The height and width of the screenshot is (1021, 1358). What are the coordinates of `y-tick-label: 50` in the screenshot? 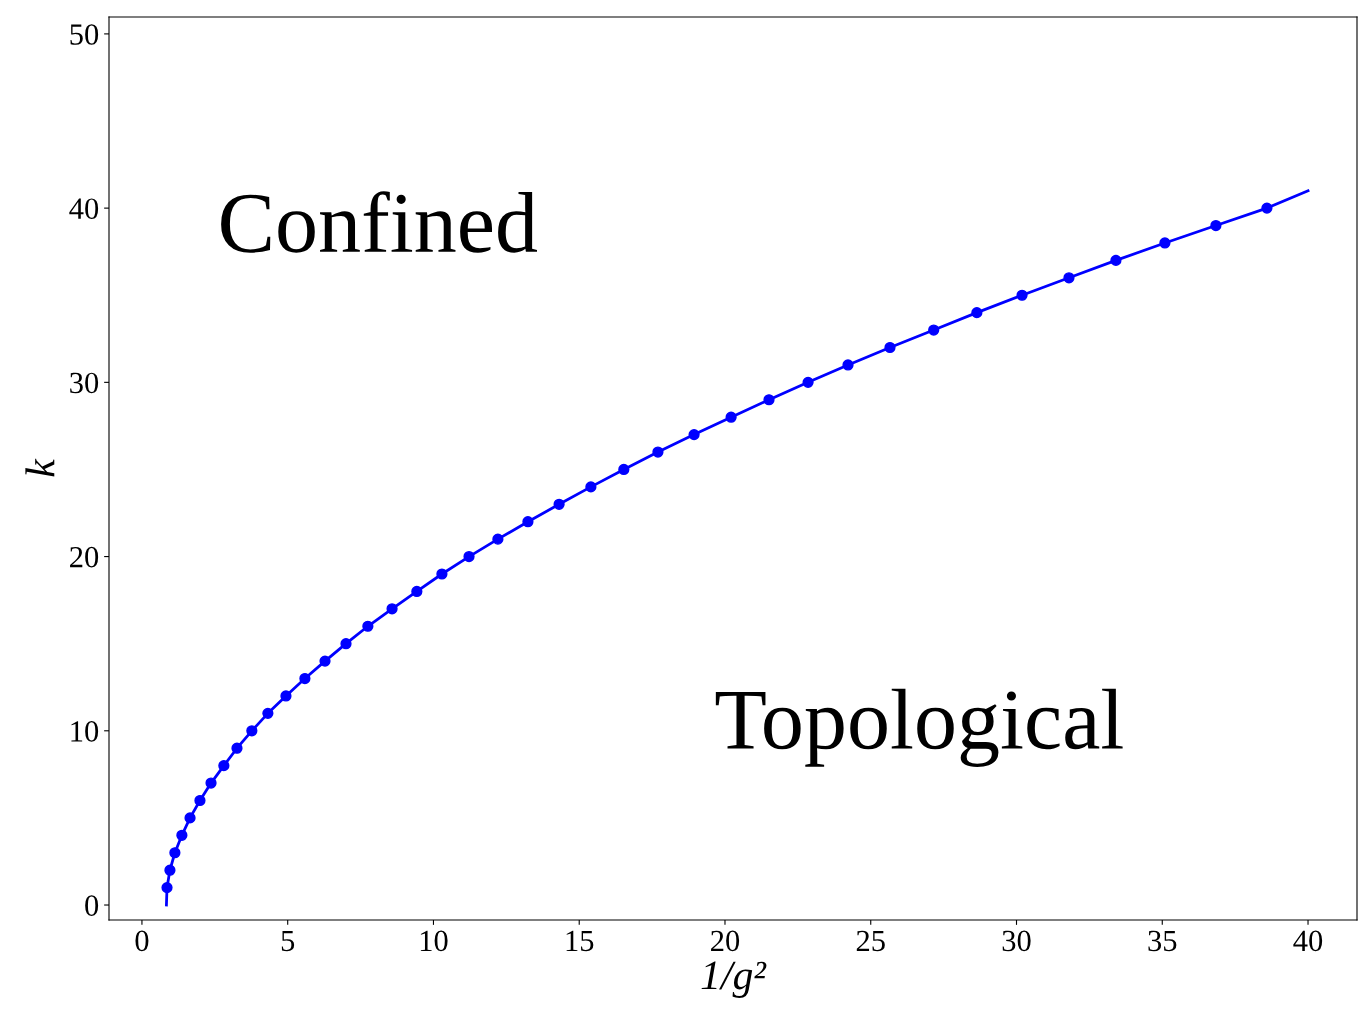 It's located at (84, 34).